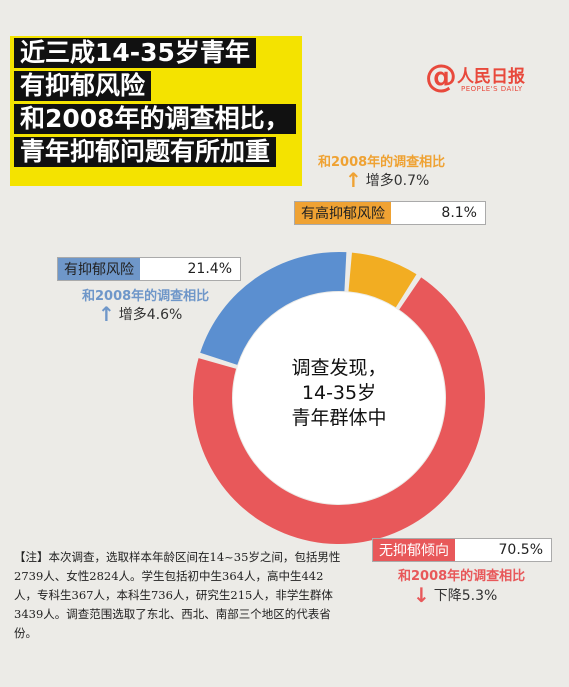 The image size is (569, 687). Describe the element at coordinates (441, 76) in the screenshot. I see `at-icon: @` at that location.